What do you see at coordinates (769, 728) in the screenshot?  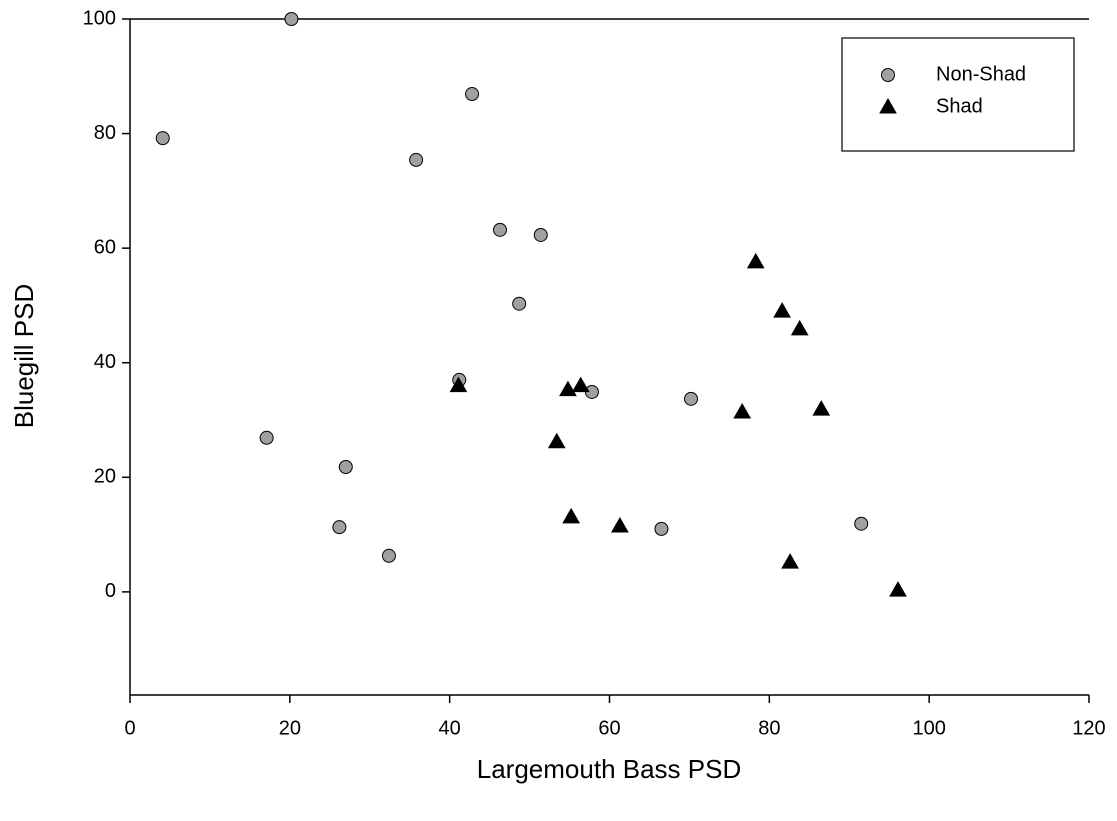 I see `x-tick-label: 80` at bounding box center [769, 728].